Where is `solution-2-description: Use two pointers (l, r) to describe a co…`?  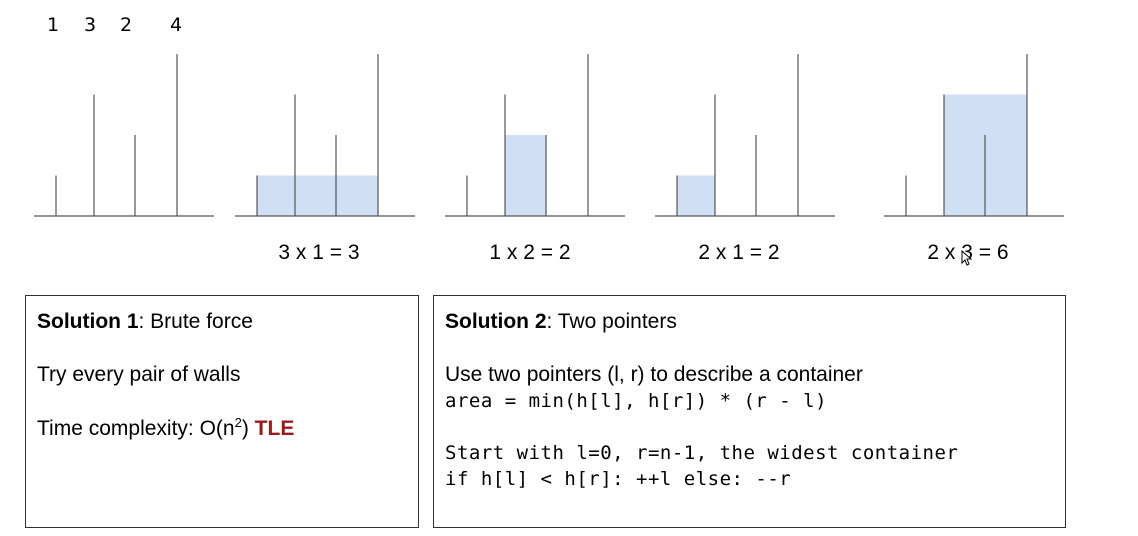
solution-2-description: Use two pointers (l, r) to describe a co… is located at coordinates (654, 374).